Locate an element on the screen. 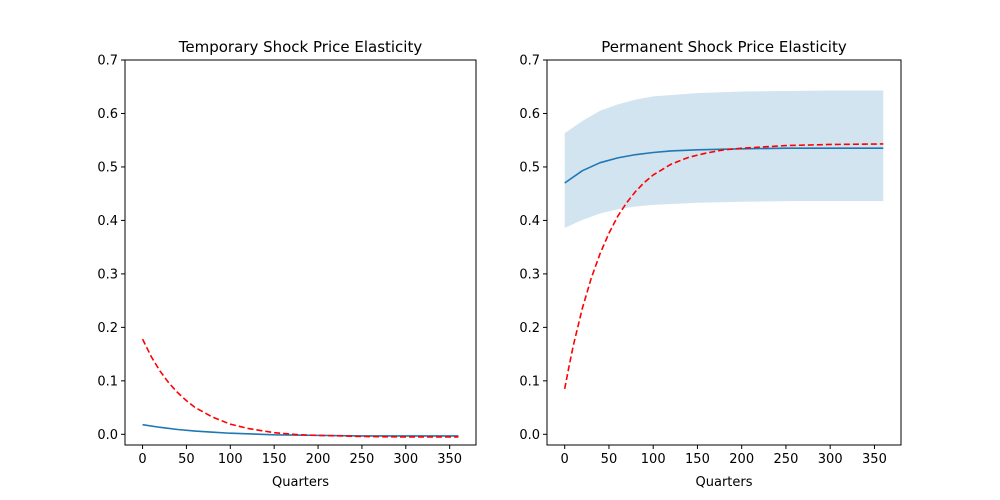  right-x-tick-label-5: 250 is located at coordinates (786, 459).